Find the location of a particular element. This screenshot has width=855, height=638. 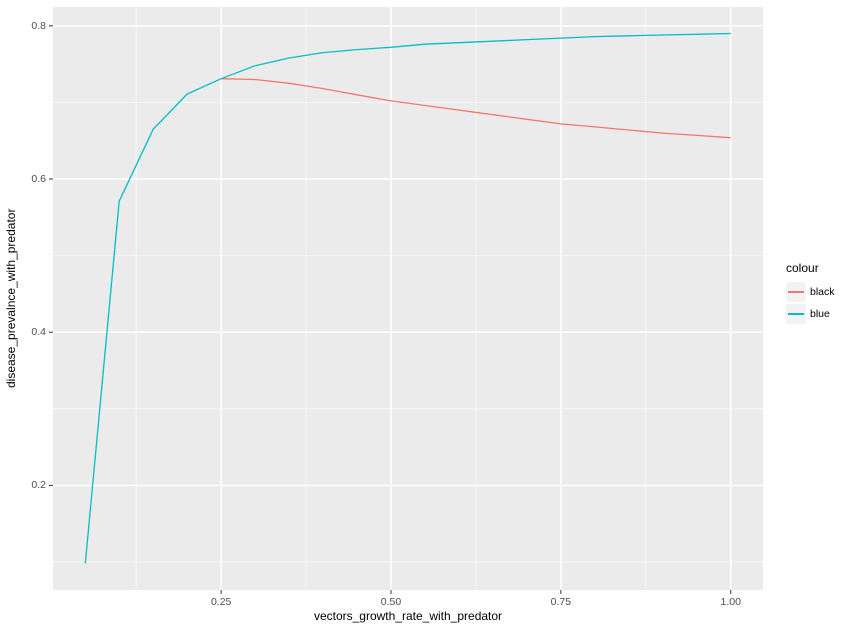

legend: colour black blue is located at coordinates (818, 293).